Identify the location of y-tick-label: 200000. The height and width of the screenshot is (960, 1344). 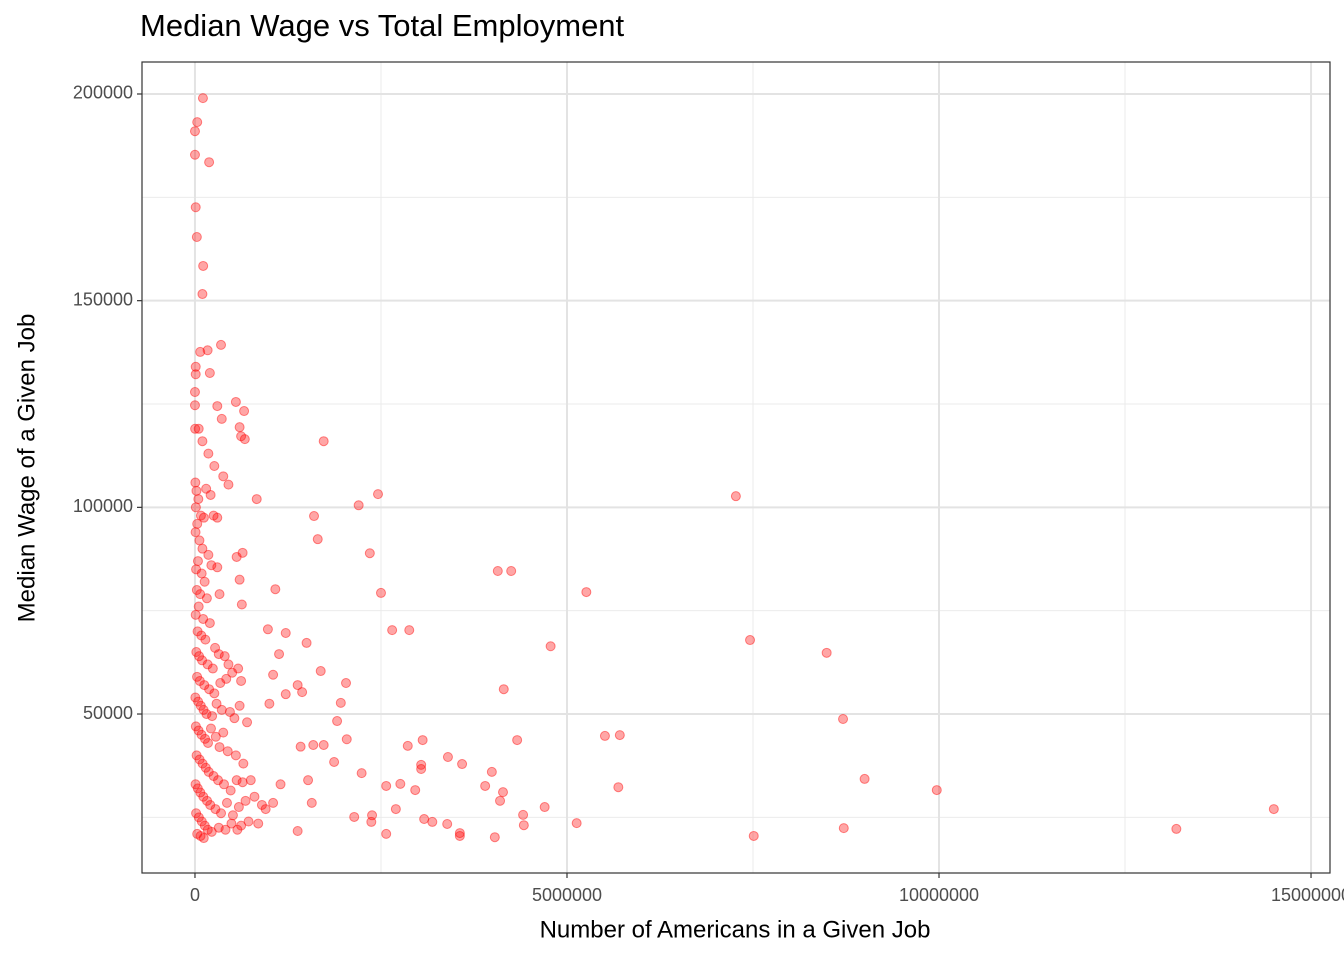
(103, 93).